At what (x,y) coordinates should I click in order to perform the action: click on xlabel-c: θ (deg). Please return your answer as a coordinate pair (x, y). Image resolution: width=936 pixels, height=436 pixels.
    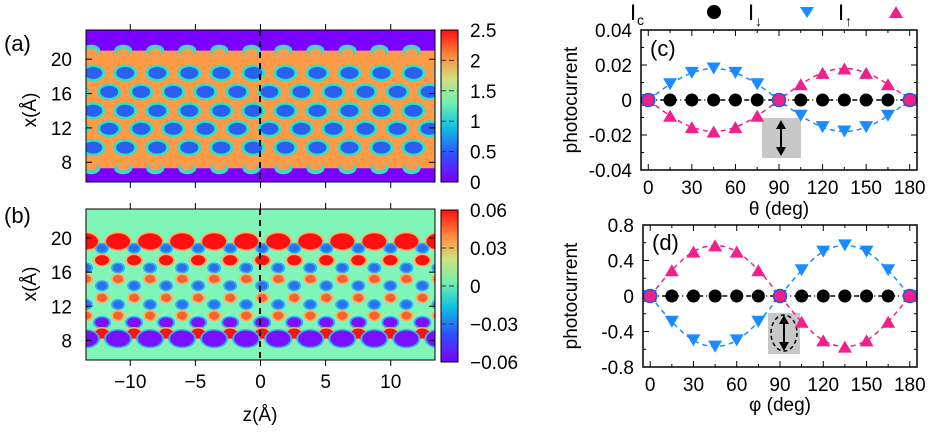
    Looking at the image, I should click on (779, 209).